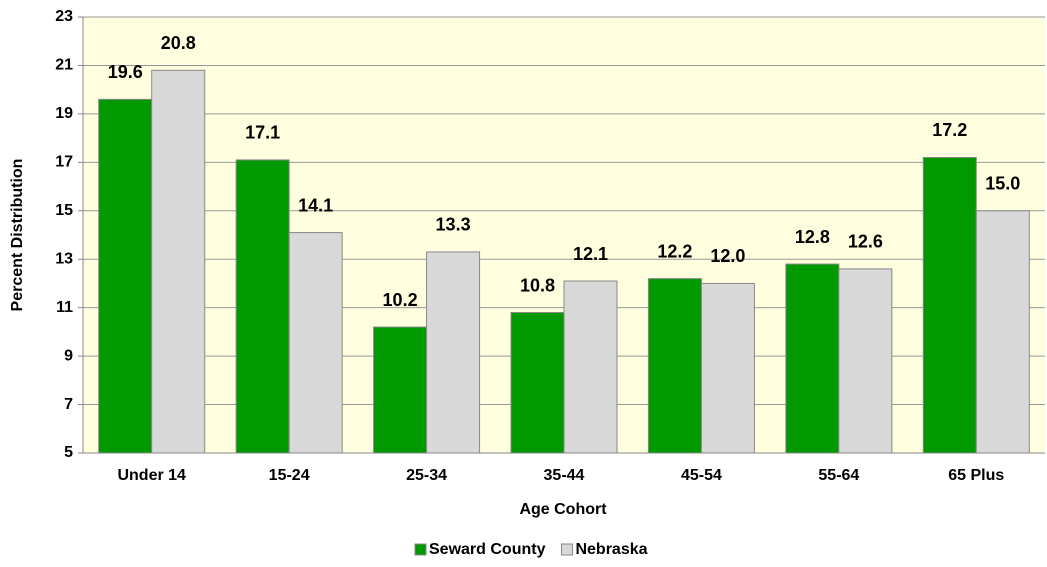 The width and height of the screenshot is (1047, 567). Describe the element at coordinates (674, 251) in the screenshot. I see `value-label: 12.2` at that location.